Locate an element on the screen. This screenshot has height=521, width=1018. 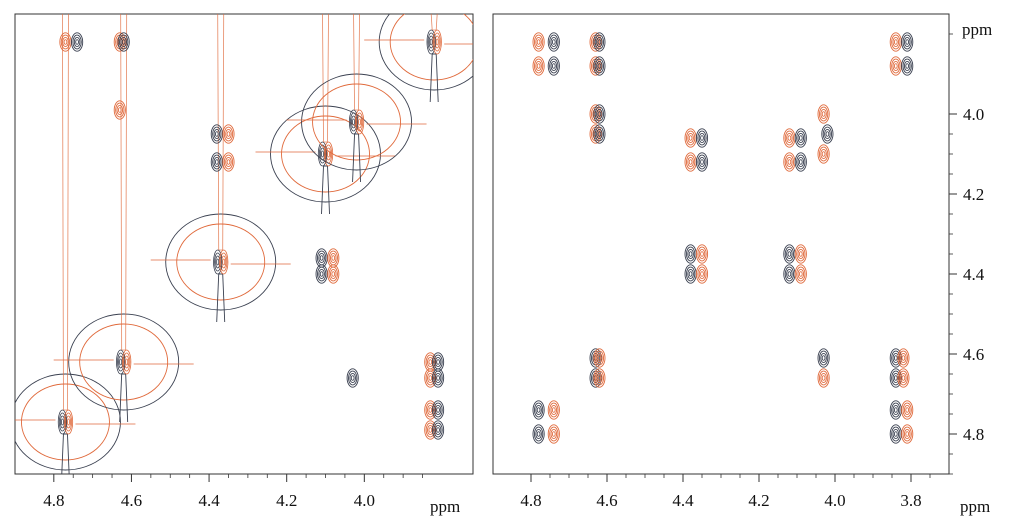
y-tick-label: 4.0 is located at coordinates (973, 114).